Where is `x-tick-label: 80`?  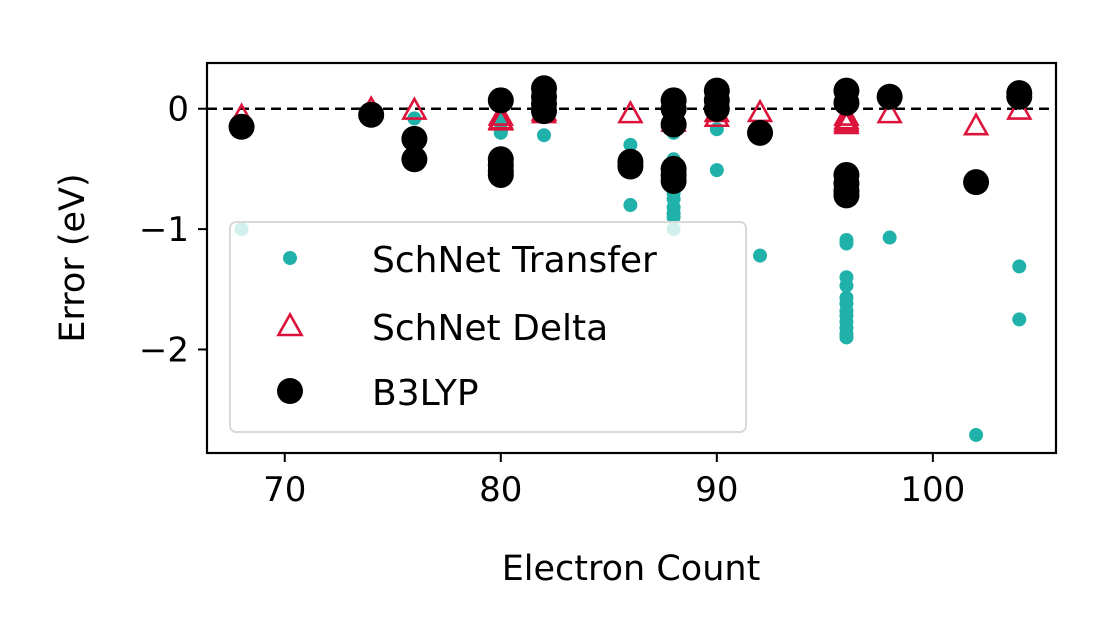 x-tick-label: 80 is located at coordinates (500, 490).